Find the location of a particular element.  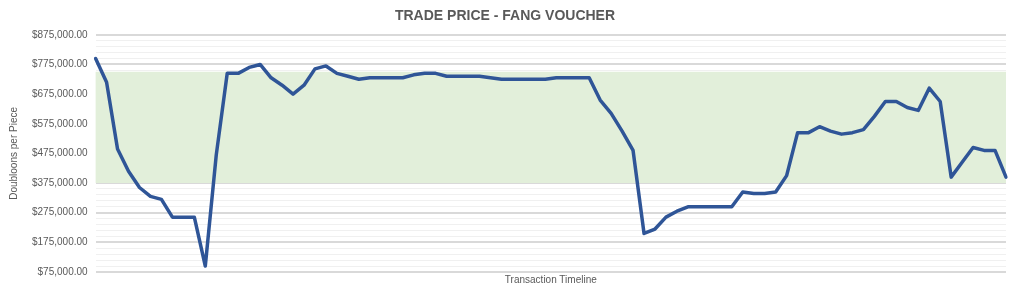

y-tick-label: $375,000.00 is located at coordinates (60, 182).